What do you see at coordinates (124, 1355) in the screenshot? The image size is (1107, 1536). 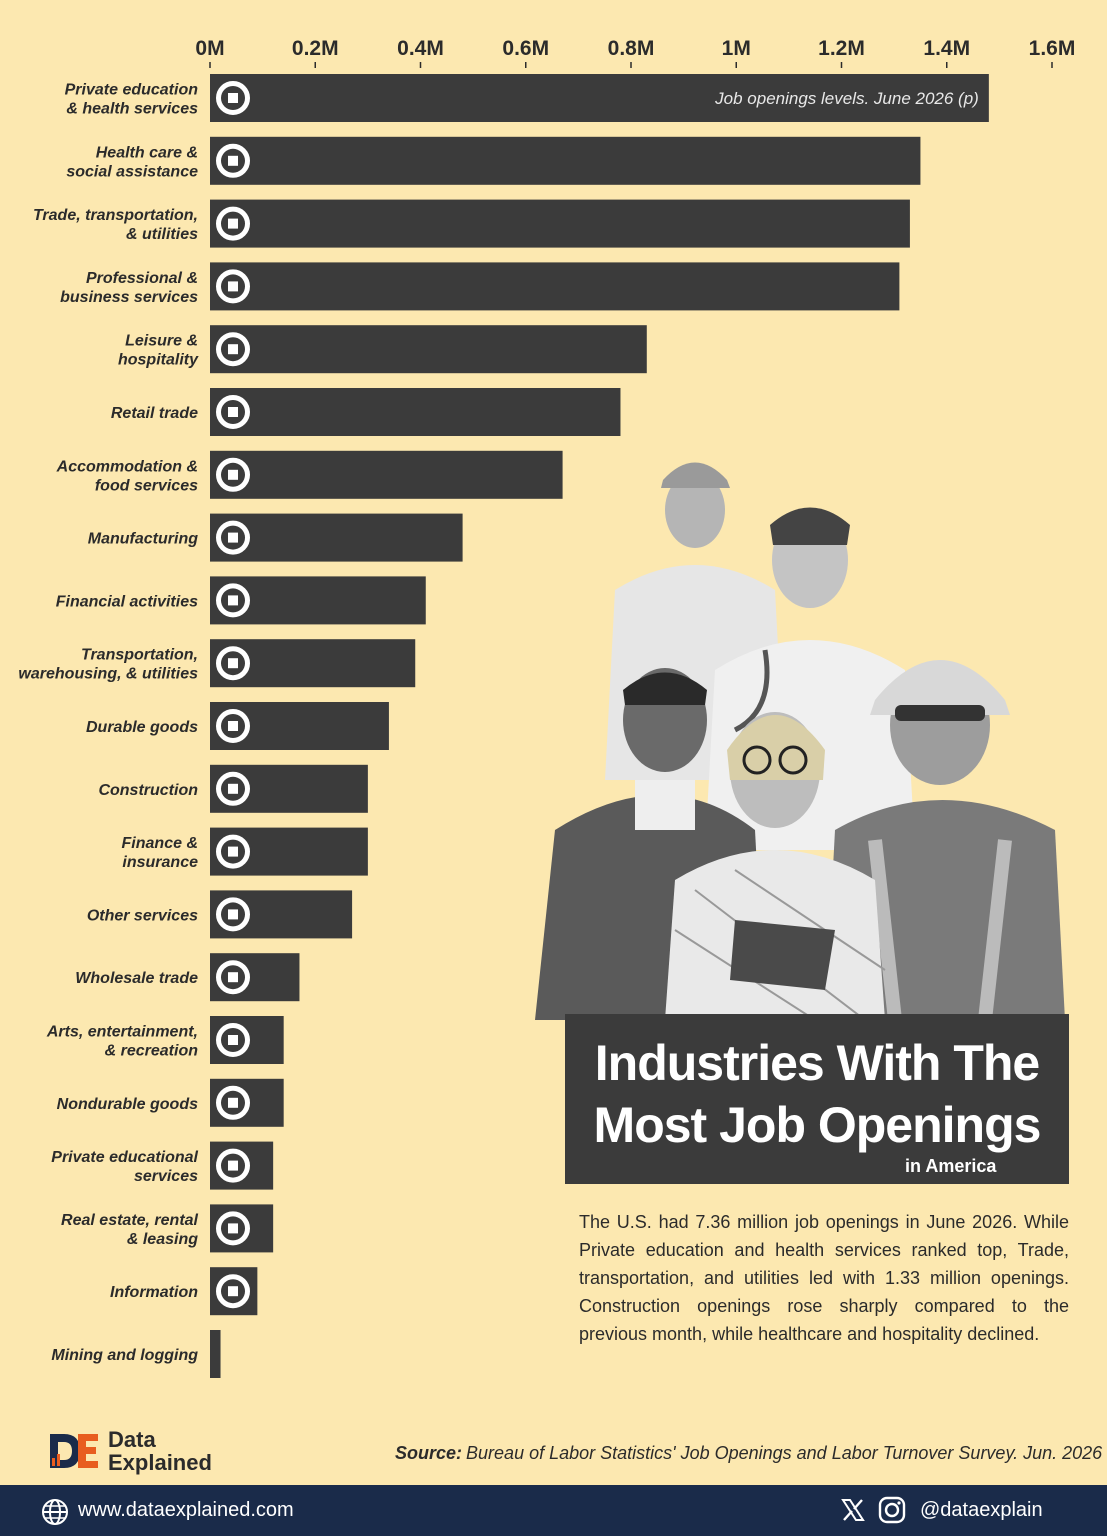 I see `category-label: Mining and logging` at bounding box center [124, 1355].